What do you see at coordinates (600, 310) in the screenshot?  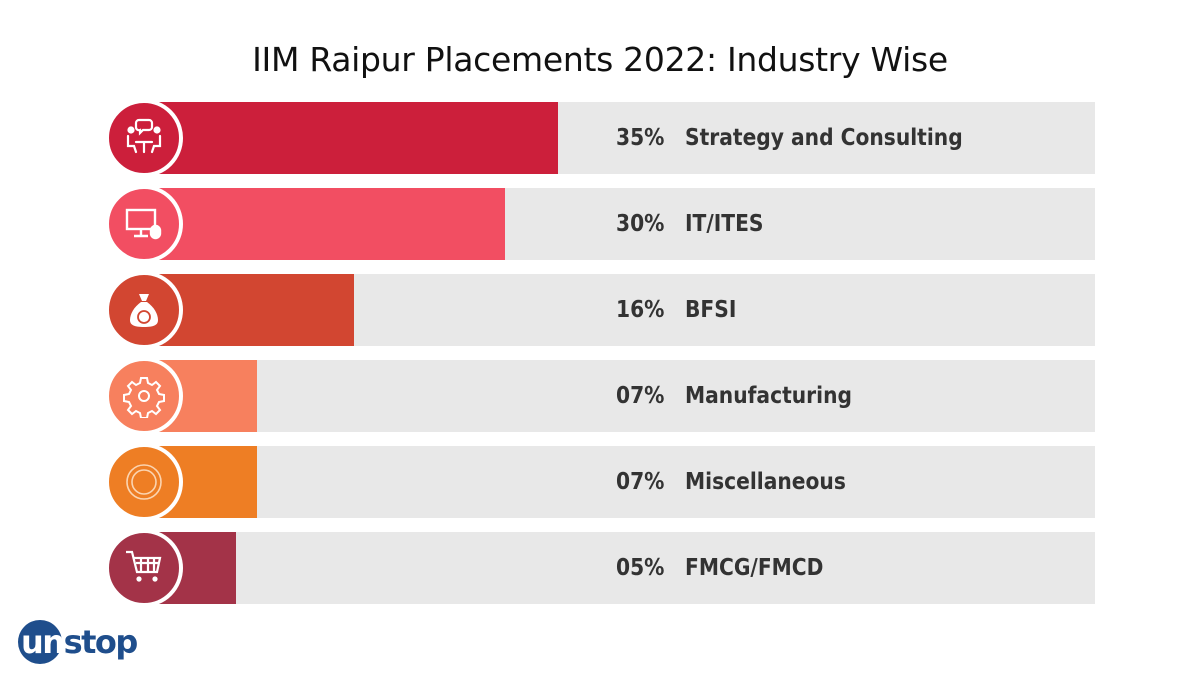 I see `bar-row: 16% BFSI` at bounding box center [600, 310].